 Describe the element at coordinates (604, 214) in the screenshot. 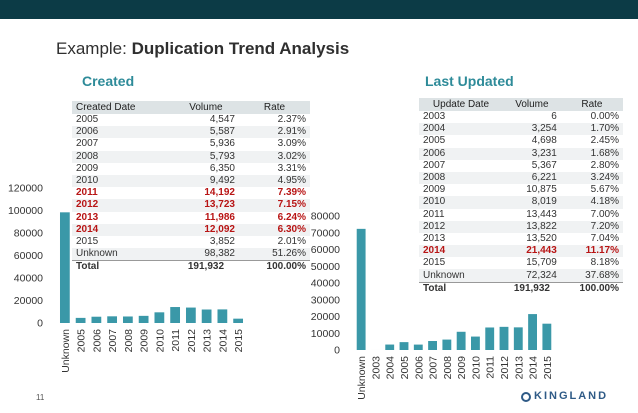

I see `cell-rate: 7.00%` at that location.